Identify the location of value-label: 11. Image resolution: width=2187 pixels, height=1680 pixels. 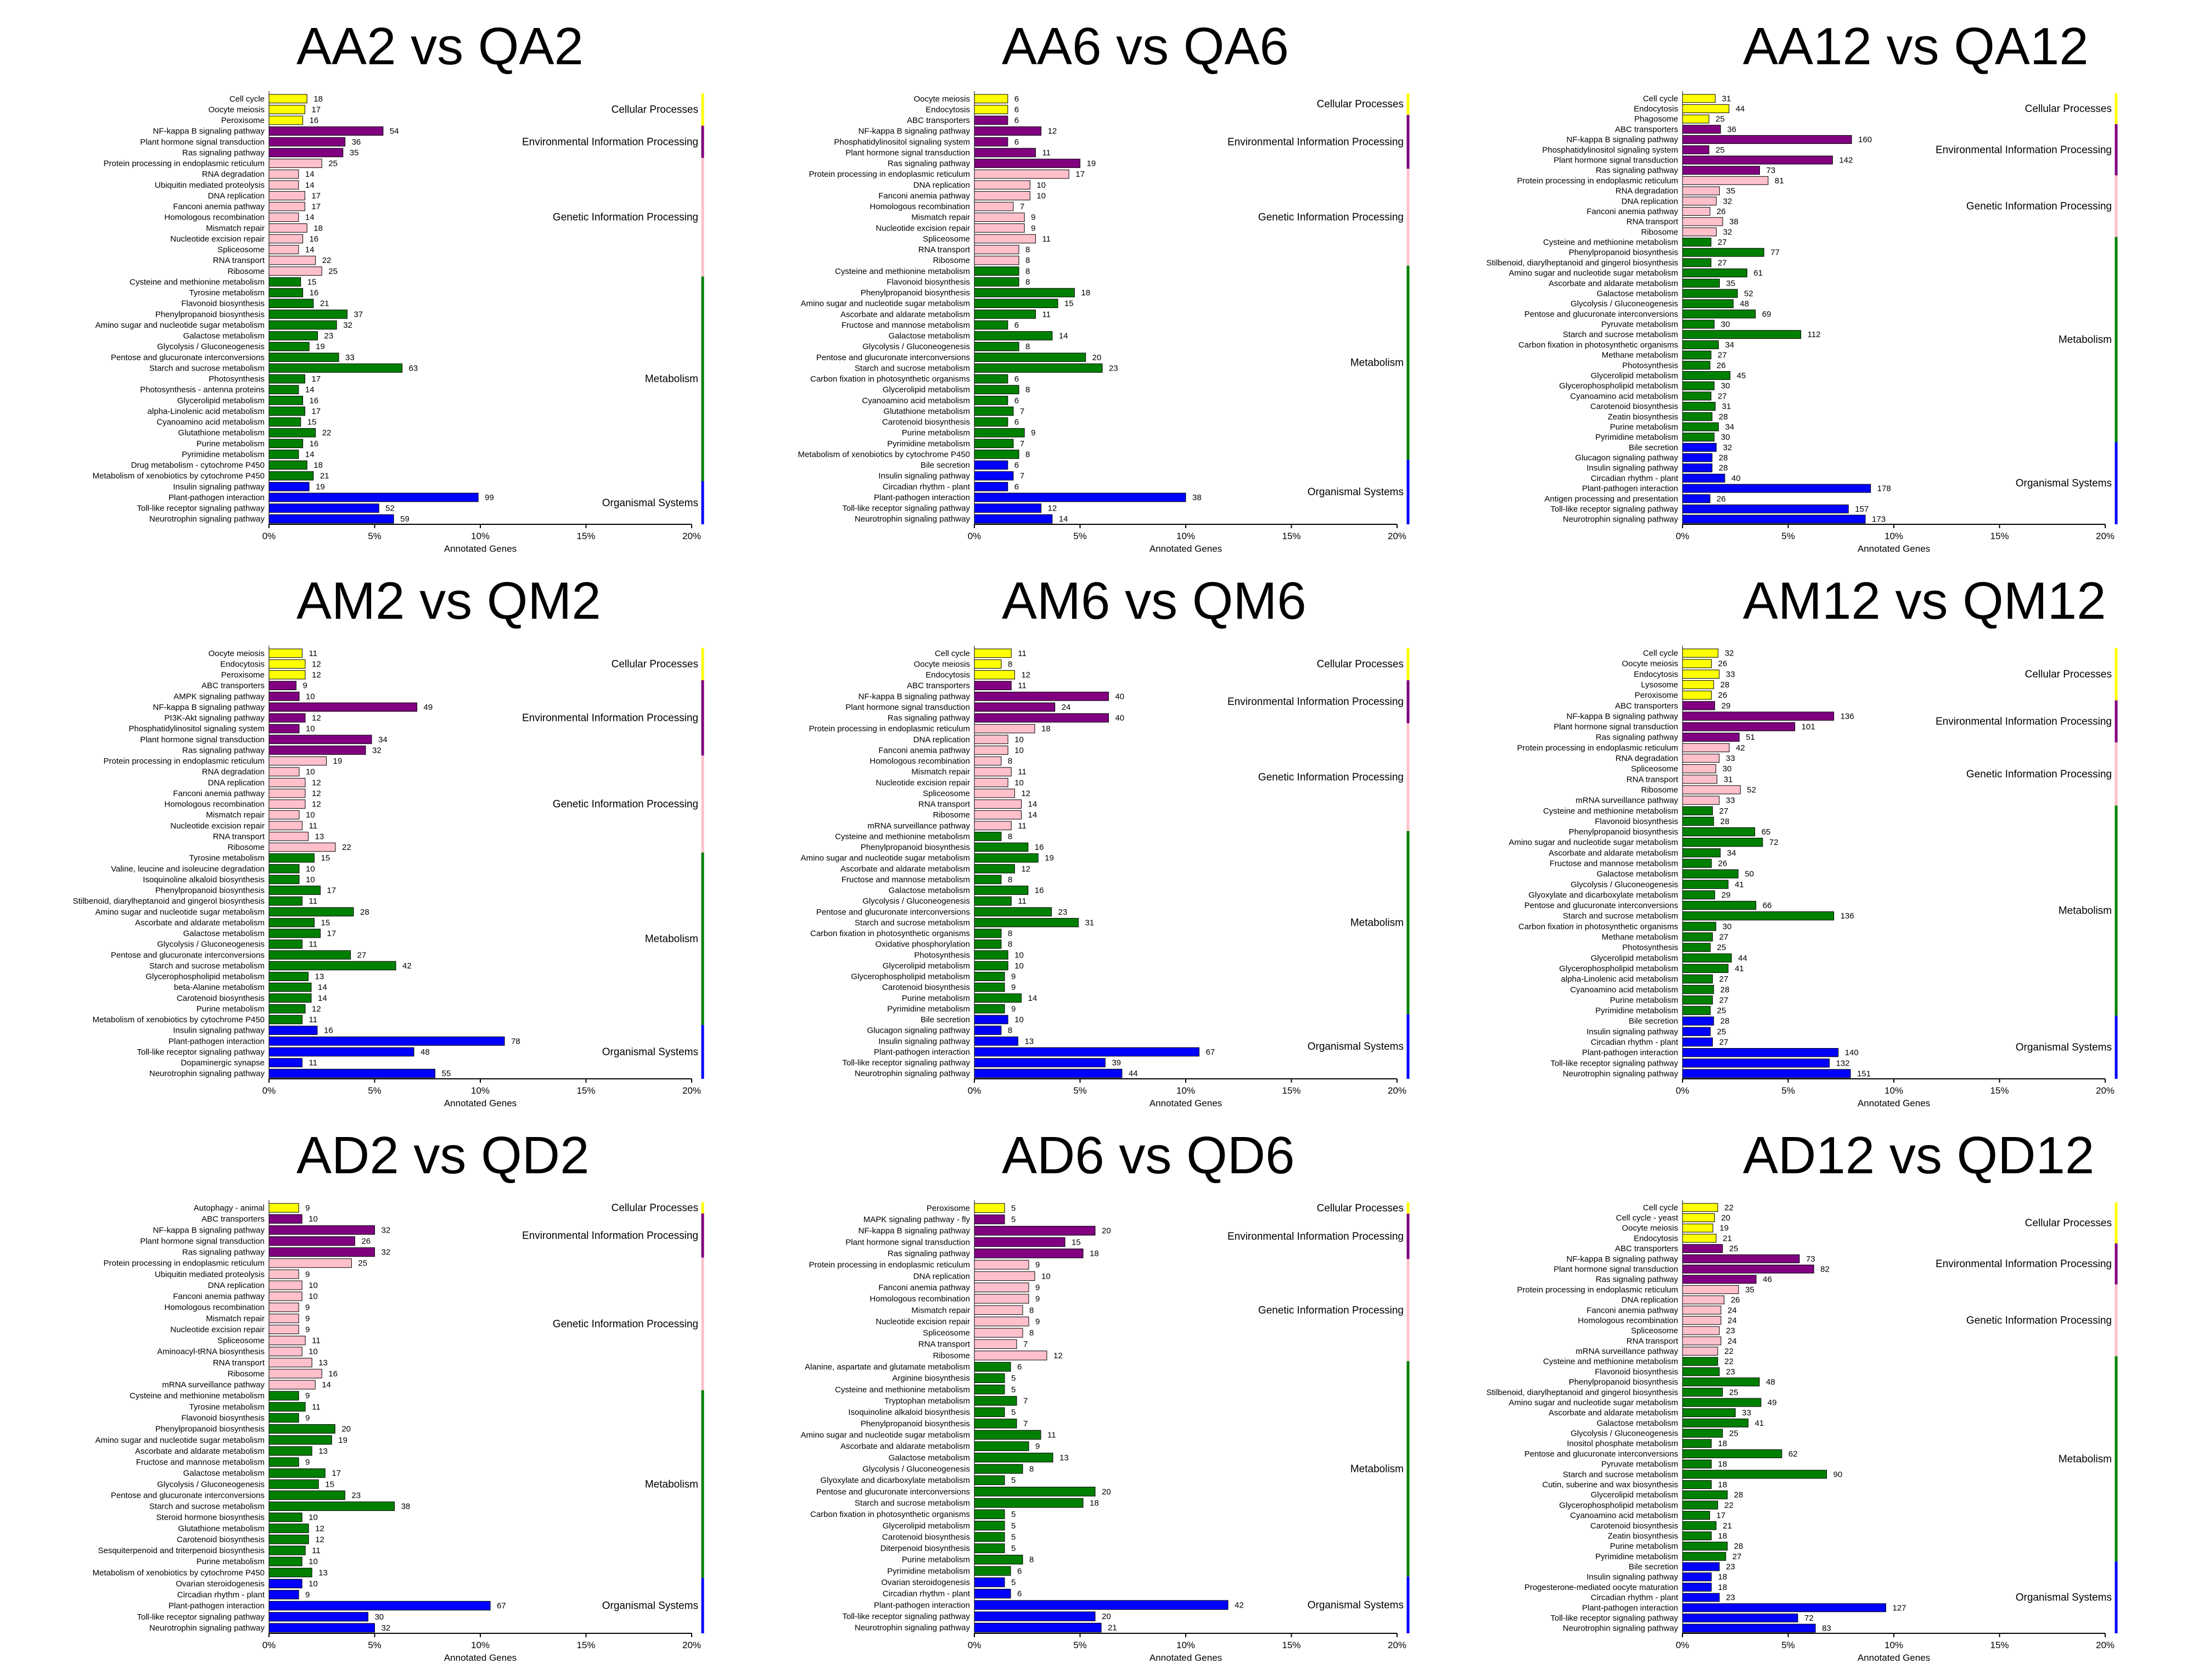
(1023, 902).